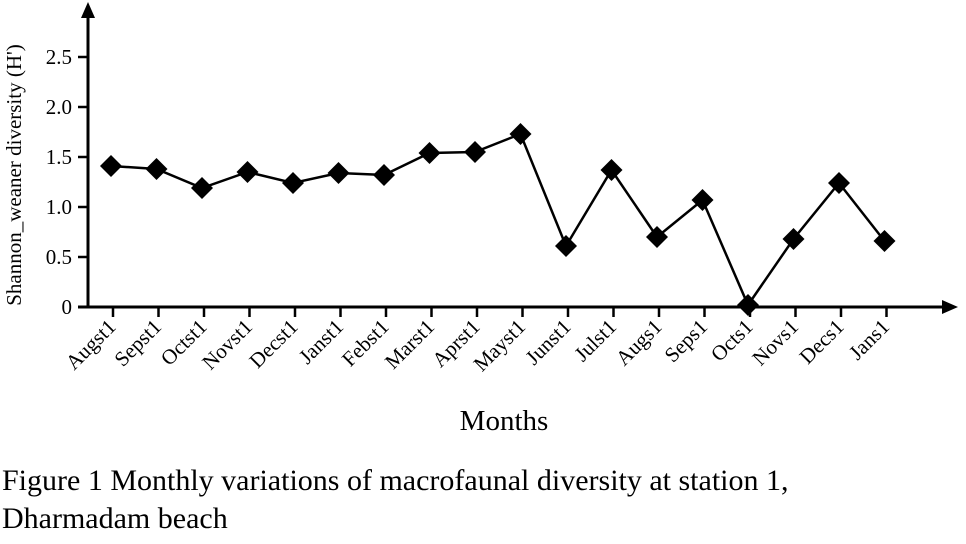 The width and height of the screenshot is (966, 544). Describe the element at coordinates (732, 341) in the screenshot. I see `x-tick-label: Octs1` at that location.